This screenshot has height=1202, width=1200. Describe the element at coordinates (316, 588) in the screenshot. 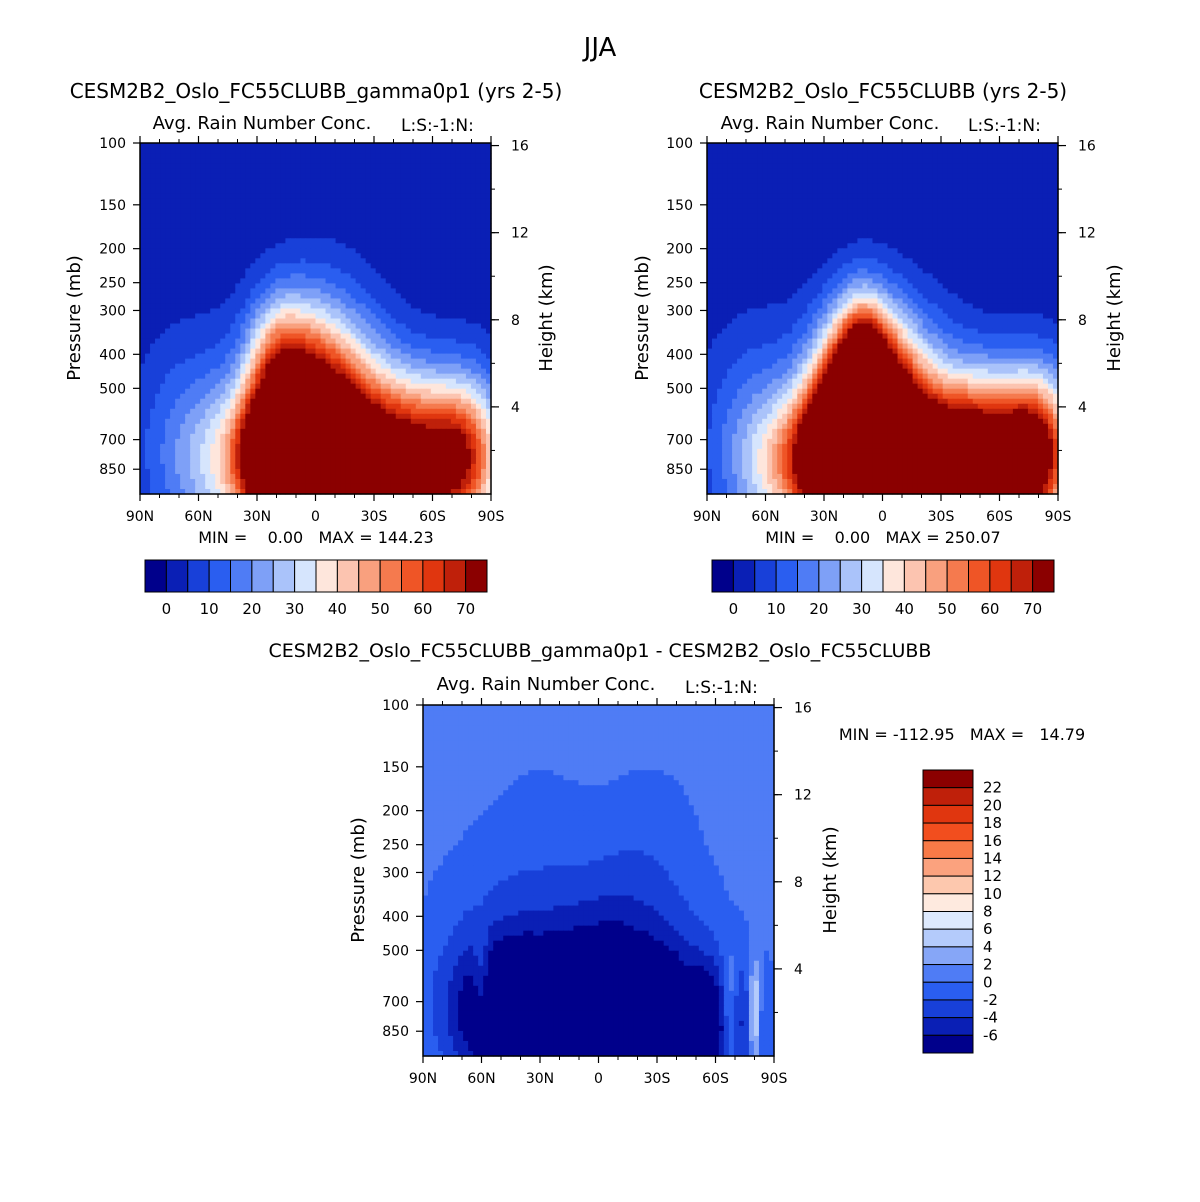

I see `panel-1-colorbar: 0 10 20 30 40 50 60 70` at that location.